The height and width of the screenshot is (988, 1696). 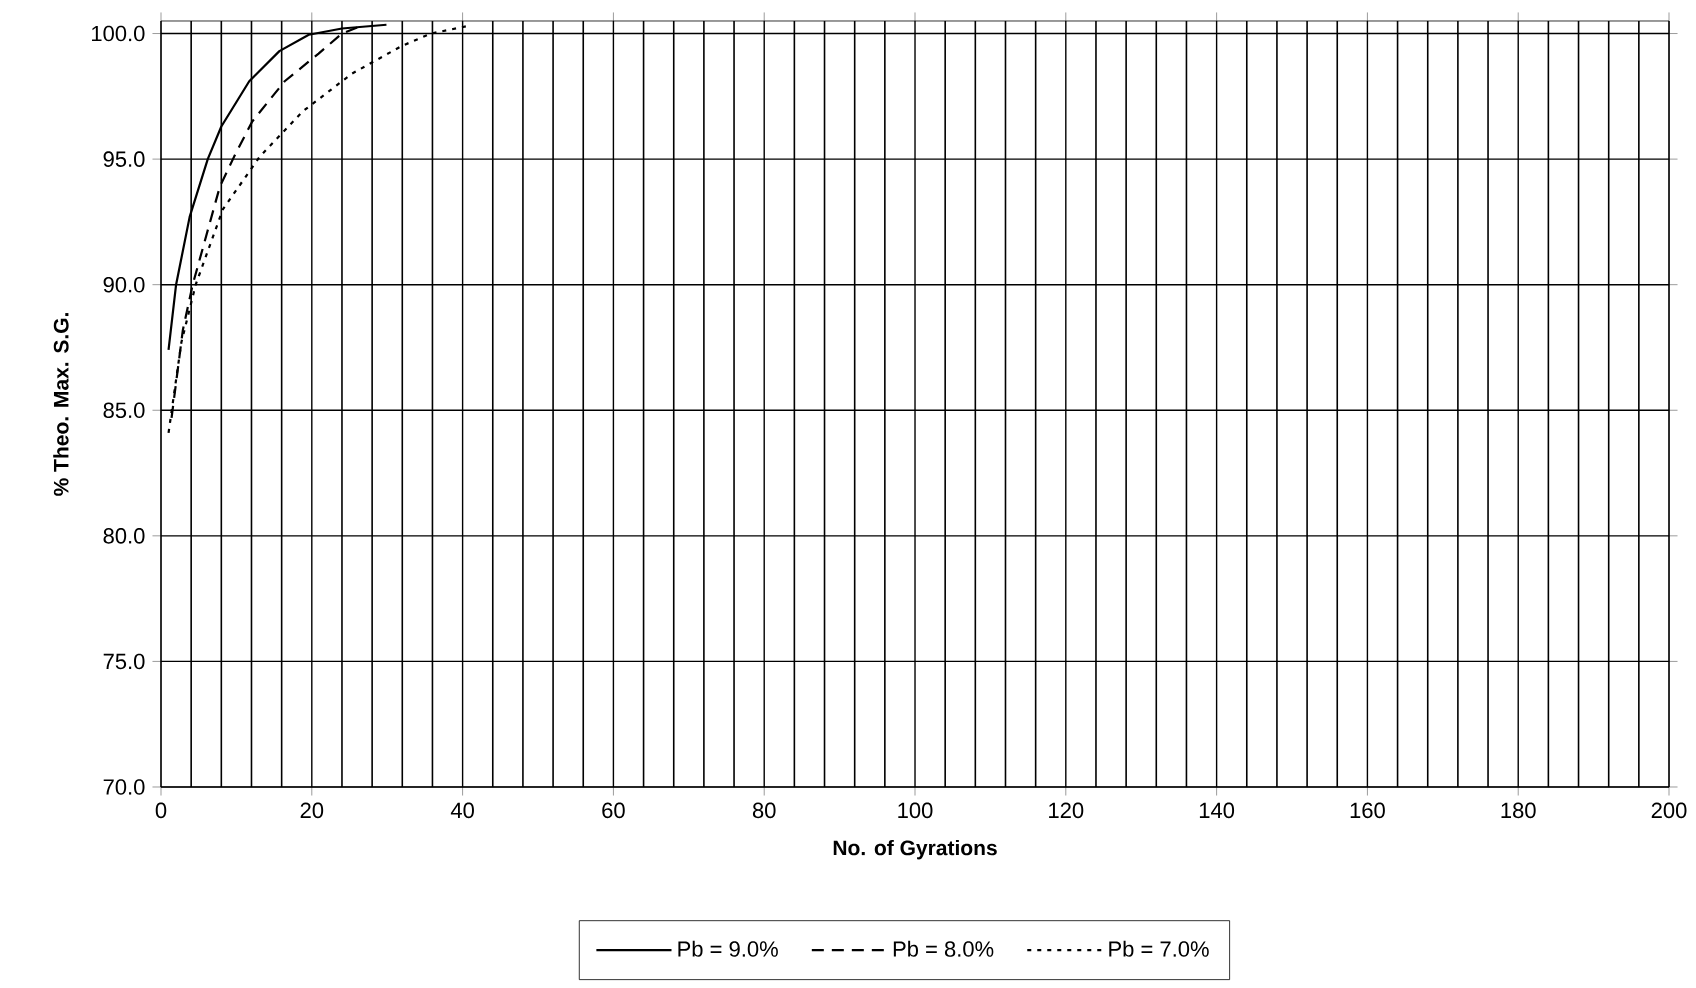 What do you see at coordinates (728, 948) in the screenshot?
I see `legend-label: Pb = 9.0%` at bounding box center [728, 948].